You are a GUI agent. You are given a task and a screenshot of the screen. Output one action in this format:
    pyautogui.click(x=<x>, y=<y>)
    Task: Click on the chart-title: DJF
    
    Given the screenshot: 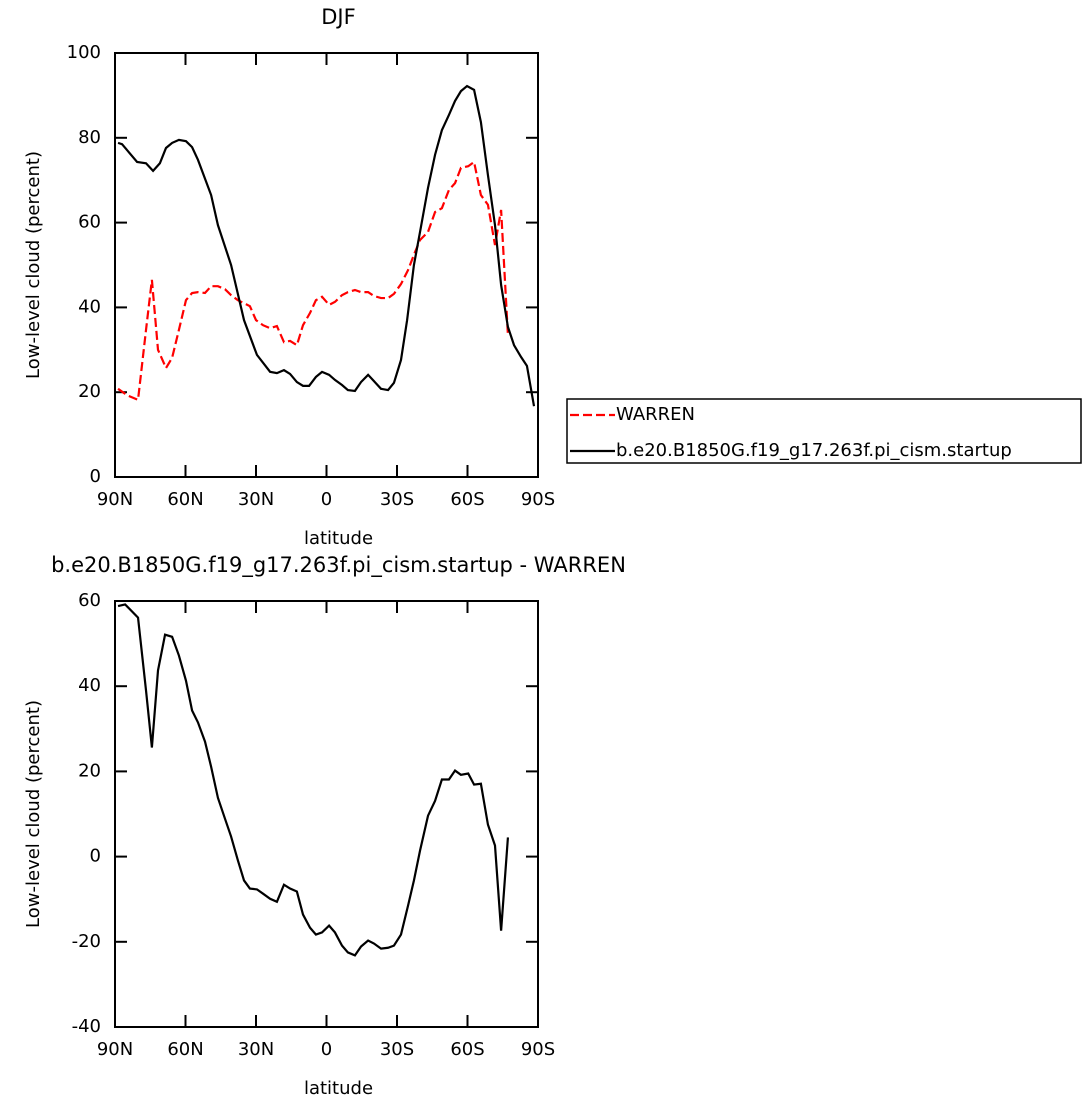 What is the action you would take?
    pyautogui.click(x=338, y=17)
    